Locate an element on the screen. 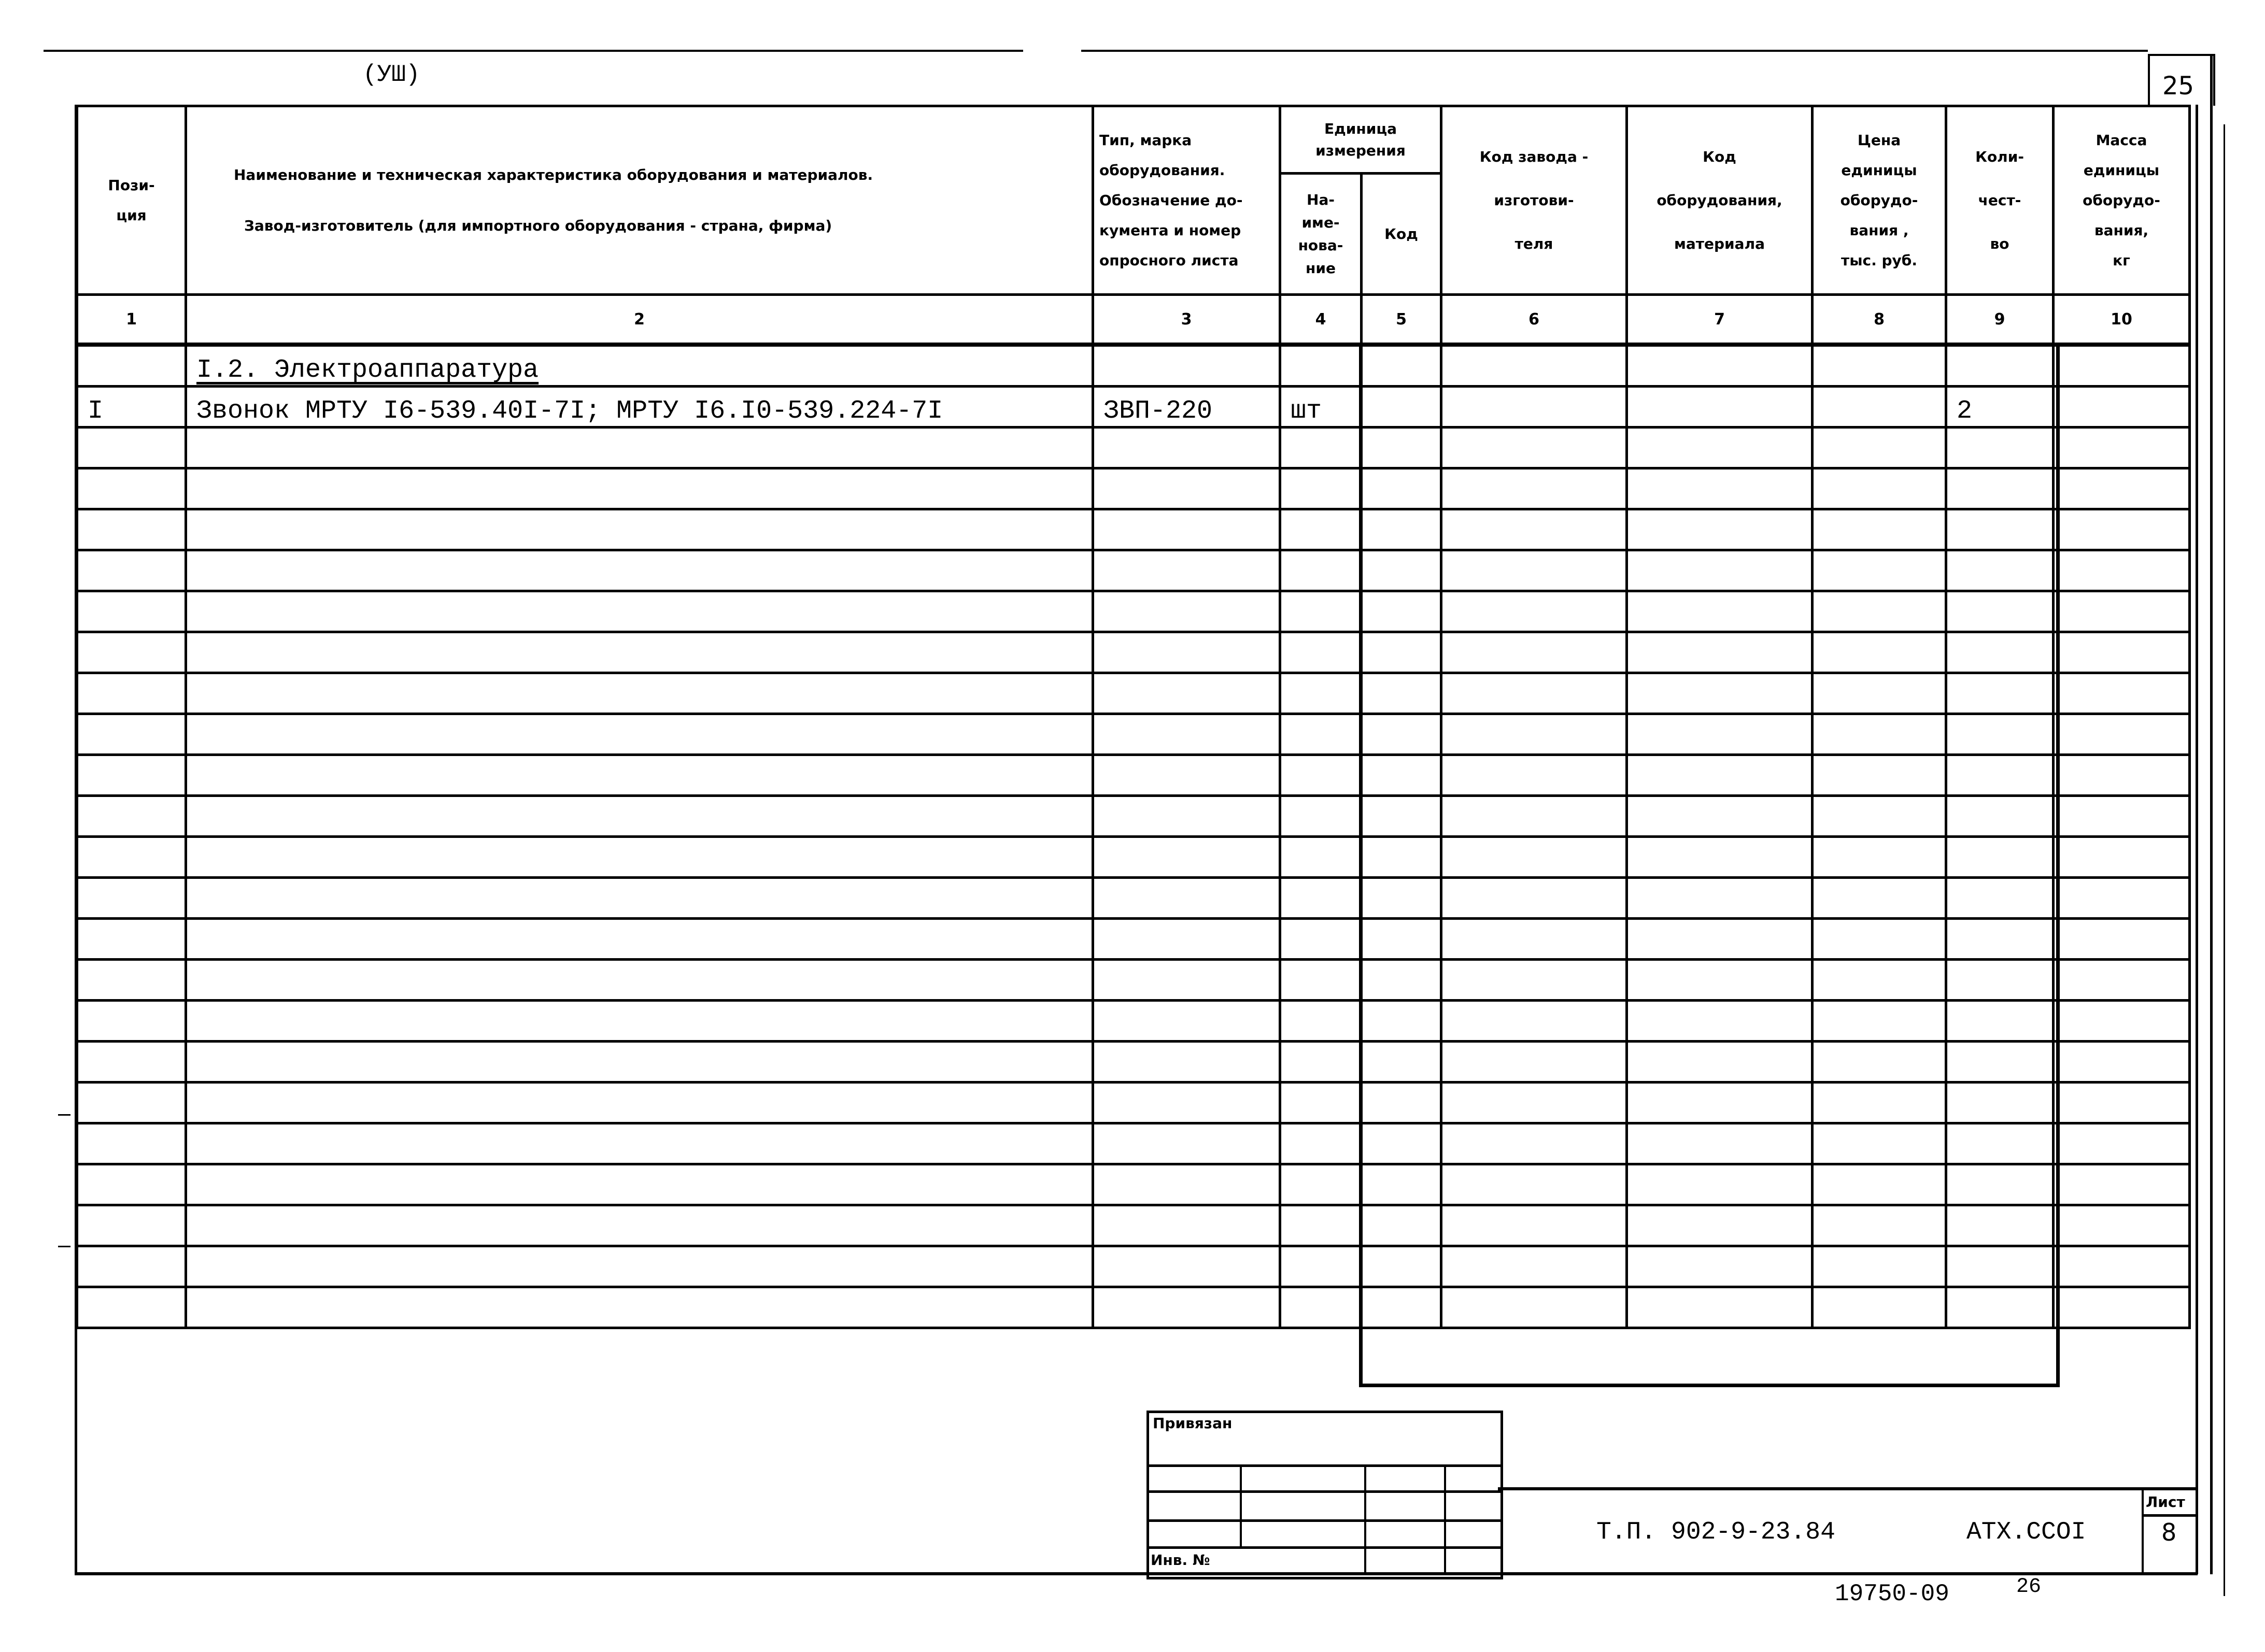 This screenshot has height=1652, width=2265. title-block-top is located at coordinates (1847, 1488).